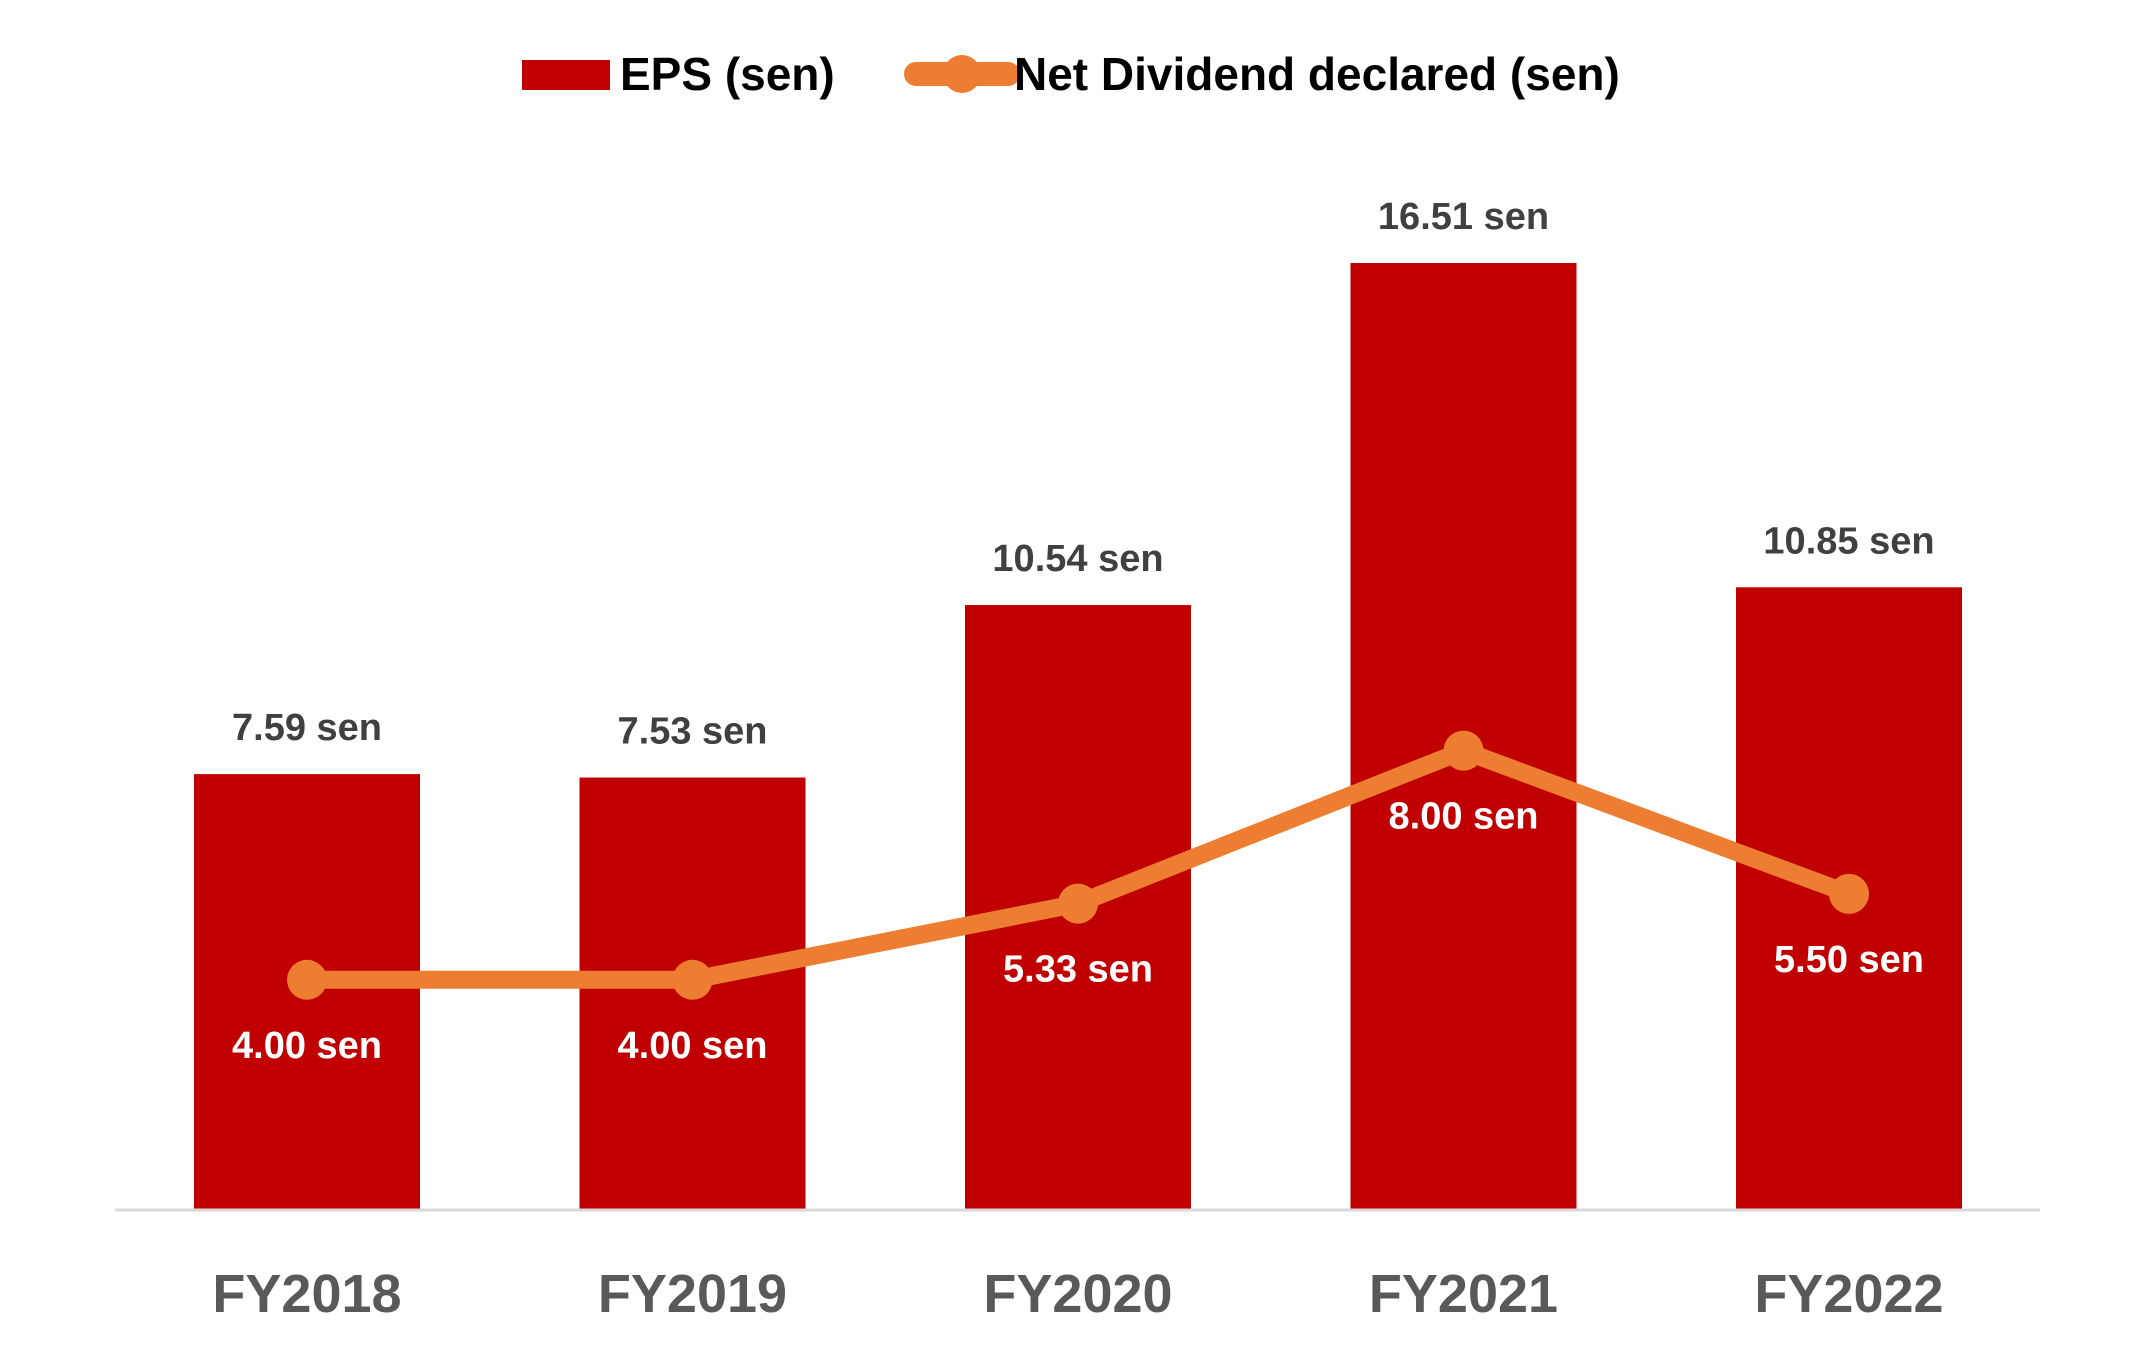  Describe the element at coordinates (307, 979) in the screenshot. I see `dividend-point-fy2018` at that location.